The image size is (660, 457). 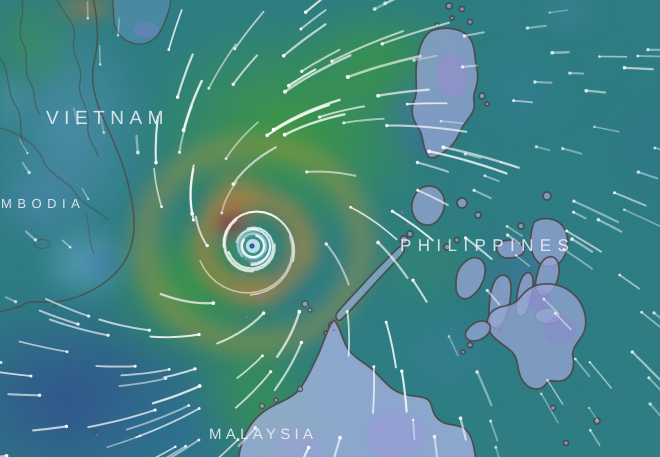 What do you see at coordinates (75, 368) in the screenshot?
I see `islet-specks` at bounding box center [75, 368].